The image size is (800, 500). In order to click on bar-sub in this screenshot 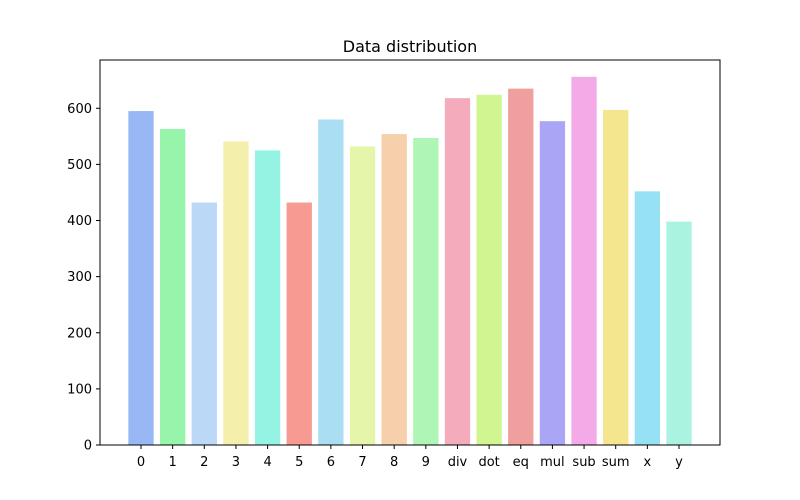, I will do `click(584, 260)`.